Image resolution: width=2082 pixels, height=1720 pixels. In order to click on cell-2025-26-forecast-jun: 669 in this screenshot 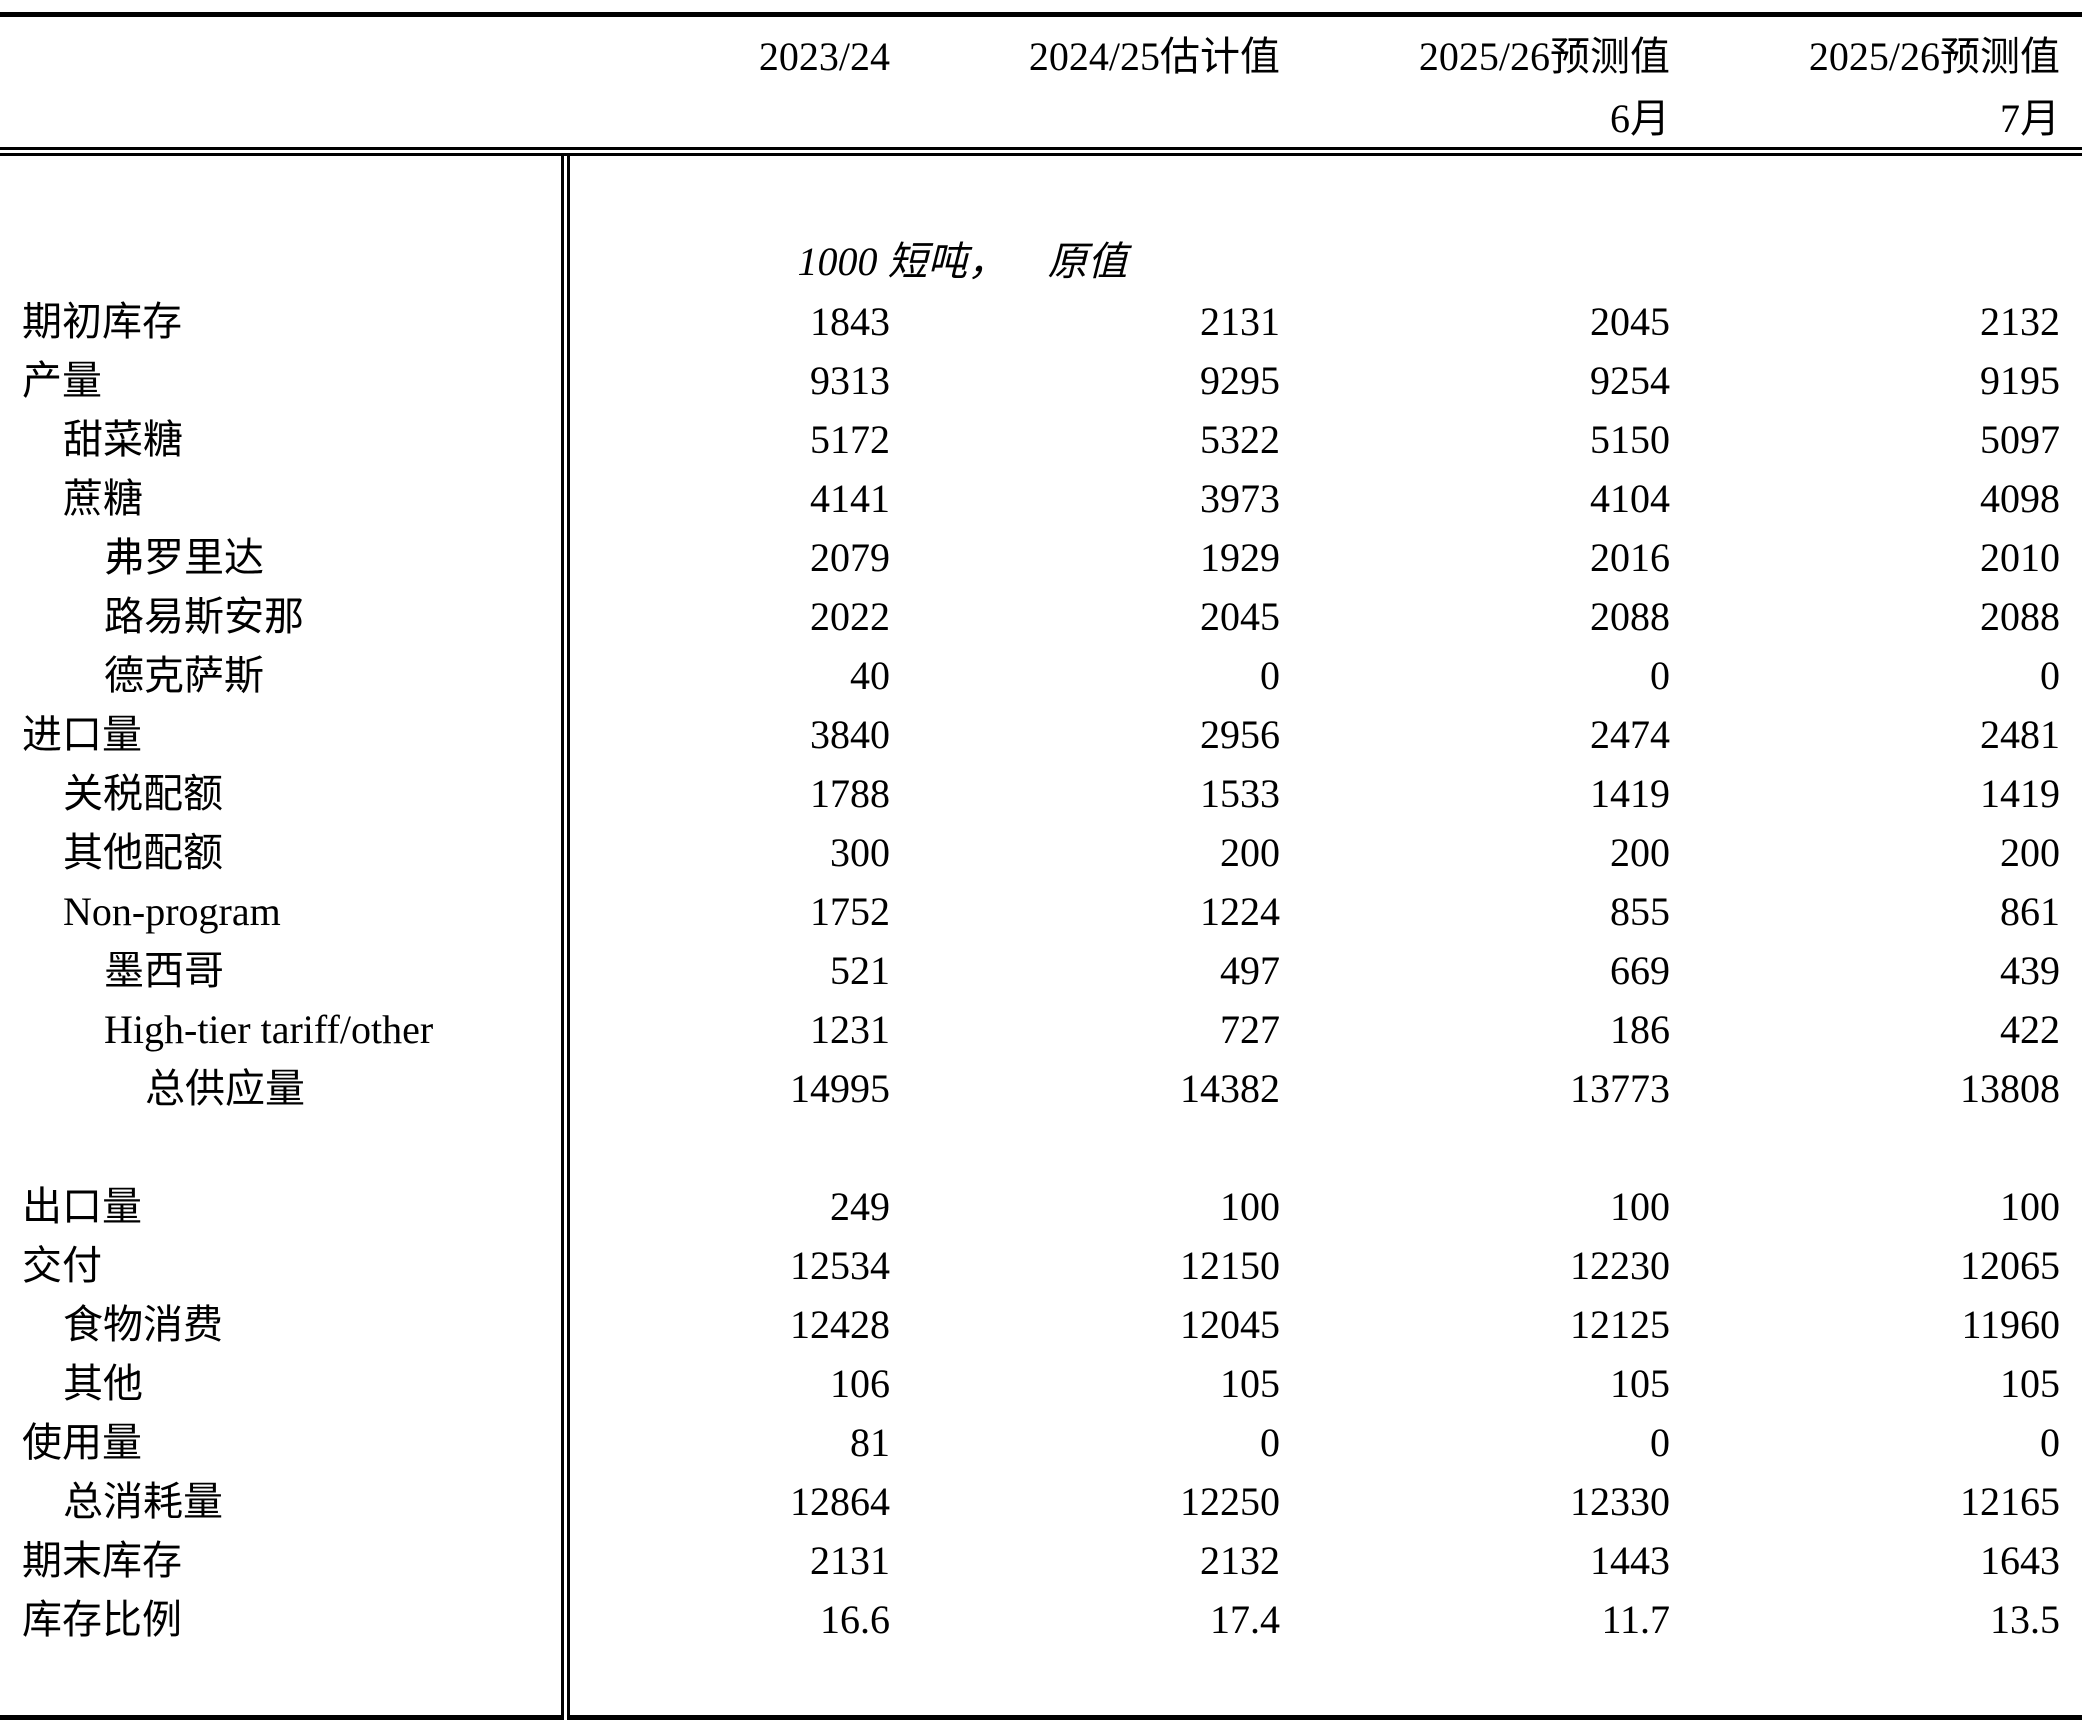, I will do `click(1640, 970)`.